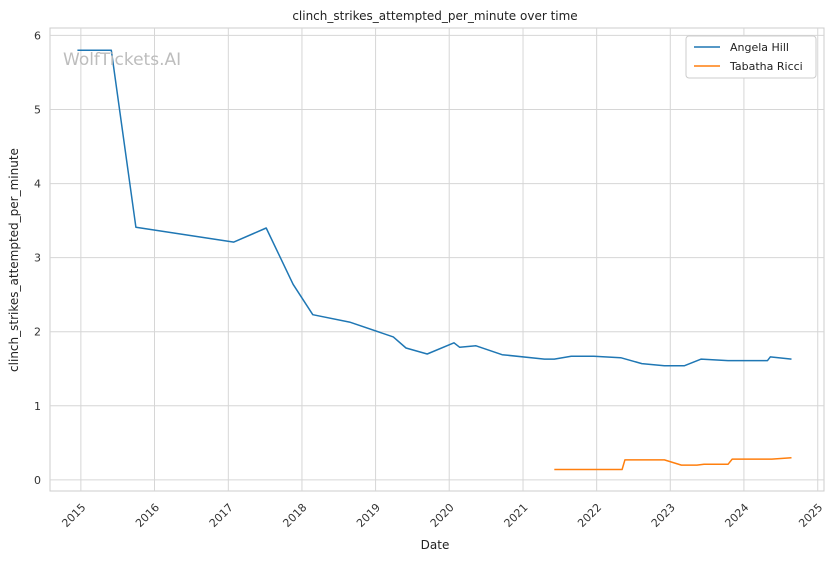 The image size is (839, 561). What do you see at coordinates (294, 515) in the screenshot?
I see `x-tick-label: 2018` at bounding box center [294, 515].